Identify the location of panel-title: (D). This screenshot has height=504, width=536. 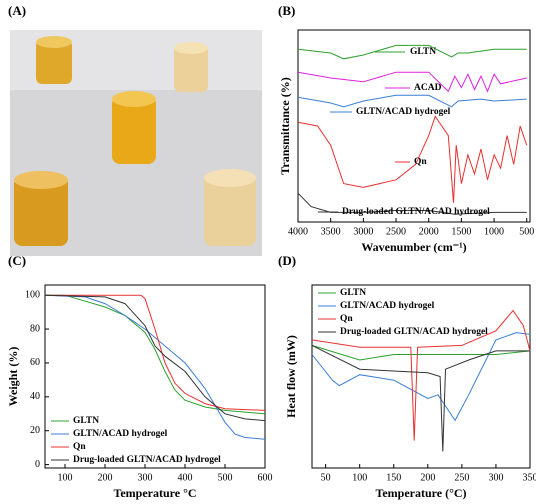
(287, 260).